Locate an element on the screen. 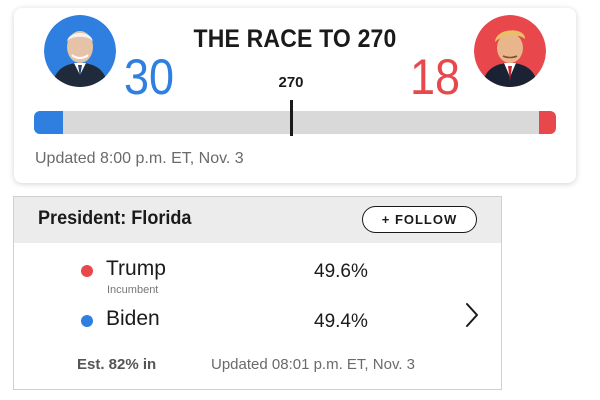  race-updated-time: Updated 8:00 p.m. ET, Nov. 3 is located at coordinates (139, 158).